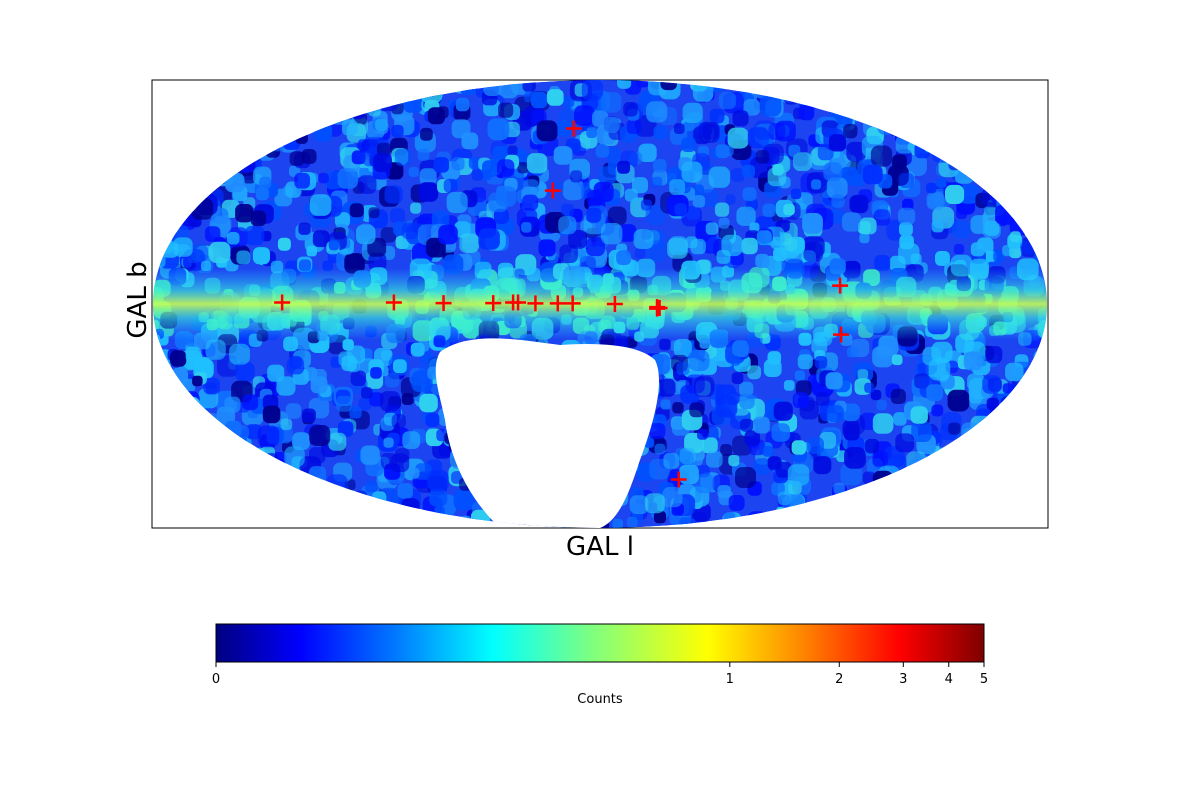 The image size is (1200, 800). I want to click on colorbar-tick-label: 0, so click(216, 679).